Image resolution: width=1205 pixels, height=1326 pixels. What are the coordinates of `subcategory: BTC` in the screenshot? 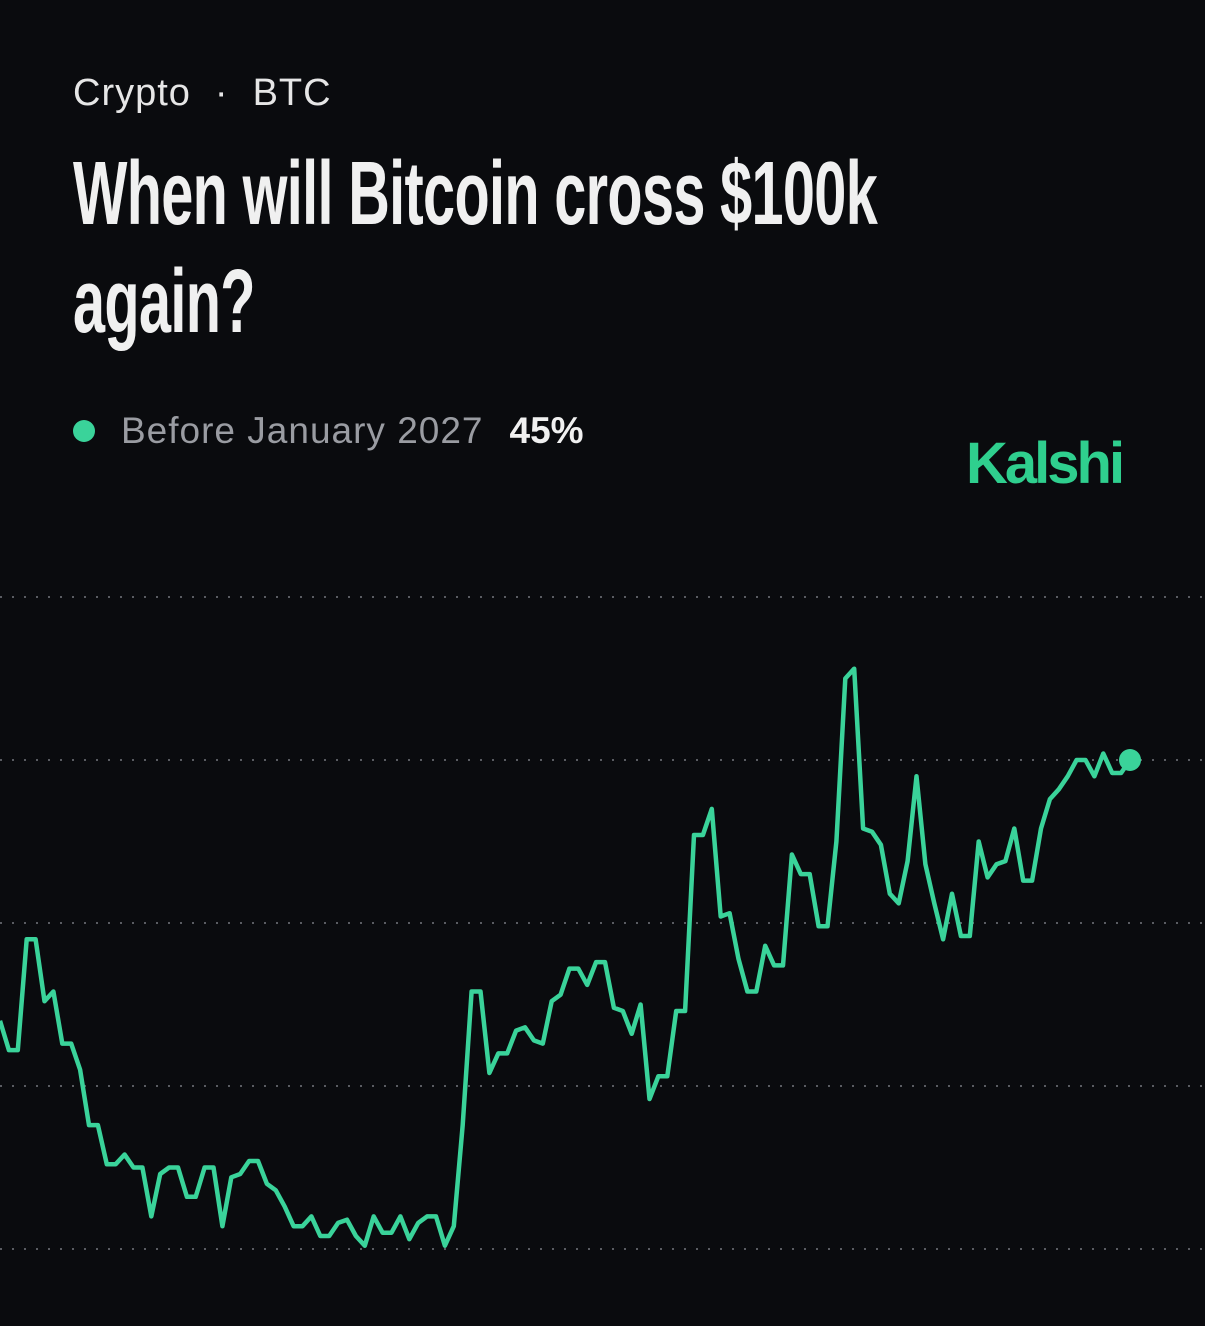 It's located at (292, 93).